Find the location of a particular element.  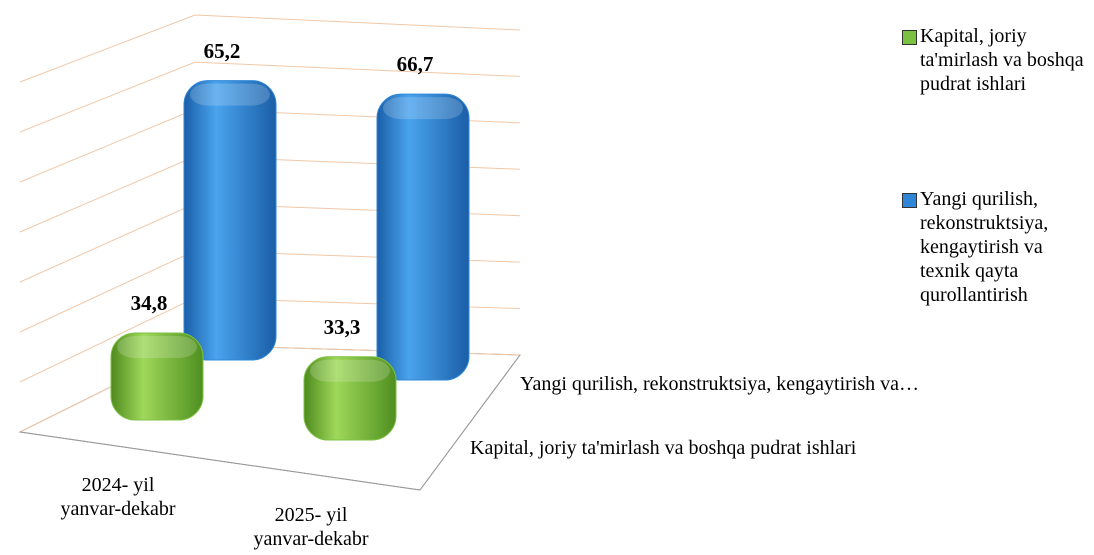

x-tick-label: 2024- yil yanvar-dekabr is located at coordinates (118, 497).